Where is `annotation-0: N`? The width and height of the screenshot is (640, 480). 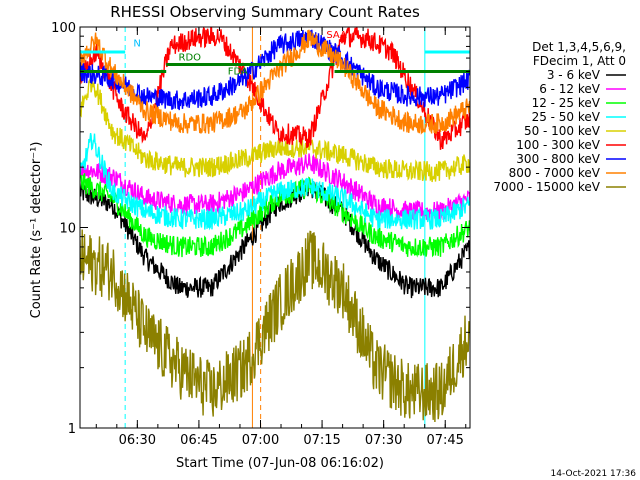 annotation-0: N is located at coordinates (136, 43).